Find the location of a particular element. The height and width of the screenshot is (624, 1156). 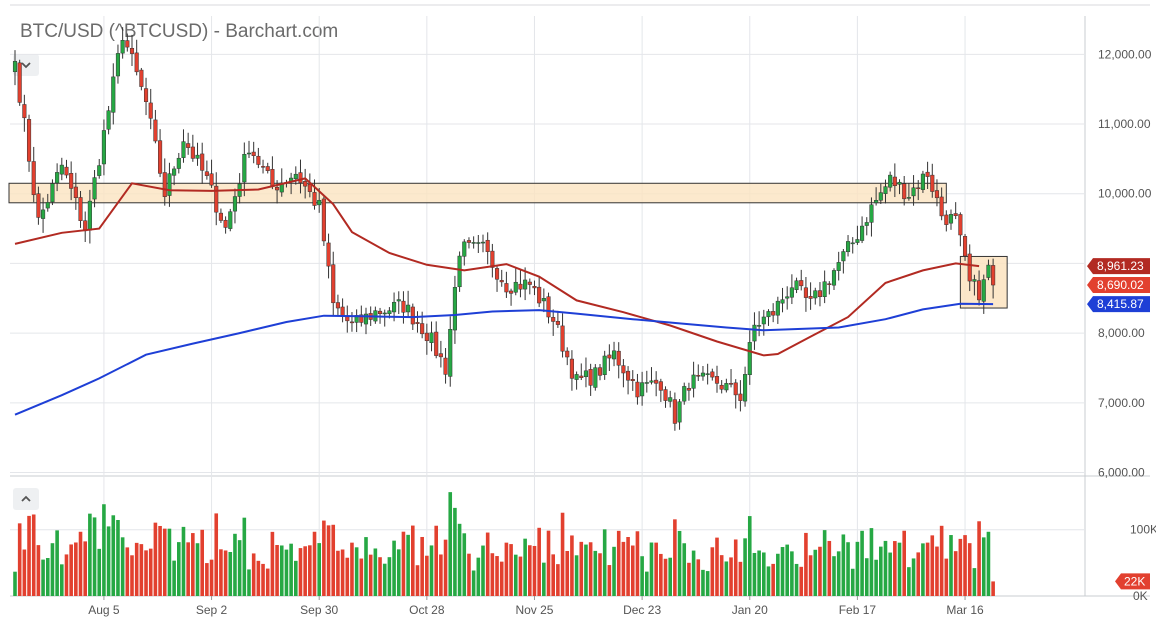

chart-title: BTC/USD (^BTCUSD) - Barchart.com is located at coordinates (179, 31).